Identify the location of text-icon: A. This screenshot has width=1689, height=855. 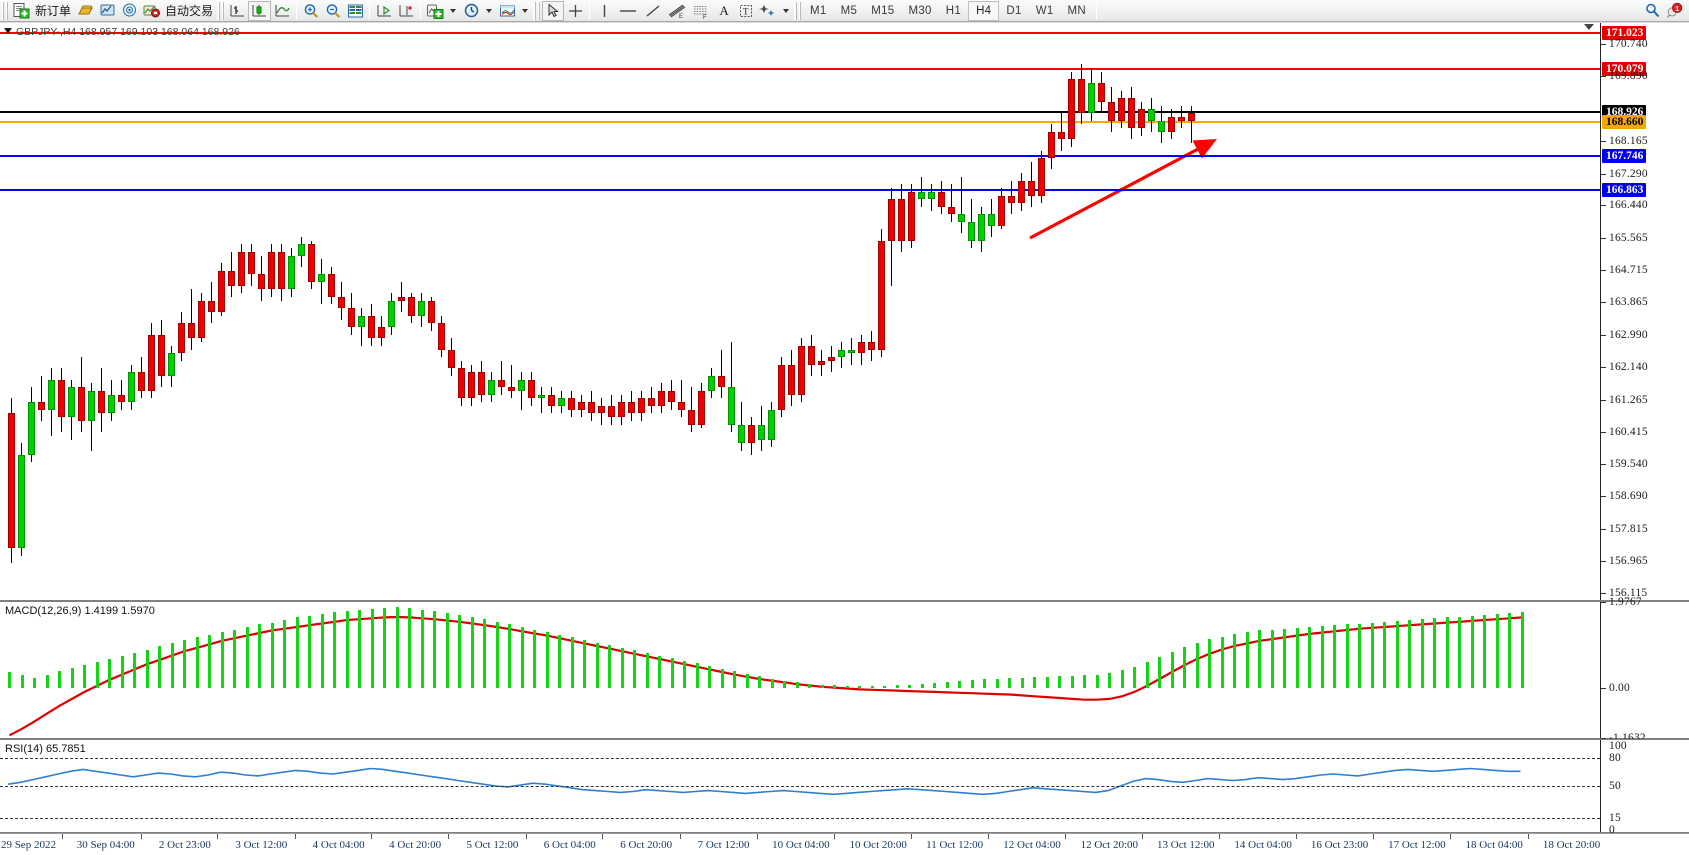
(724, 10).